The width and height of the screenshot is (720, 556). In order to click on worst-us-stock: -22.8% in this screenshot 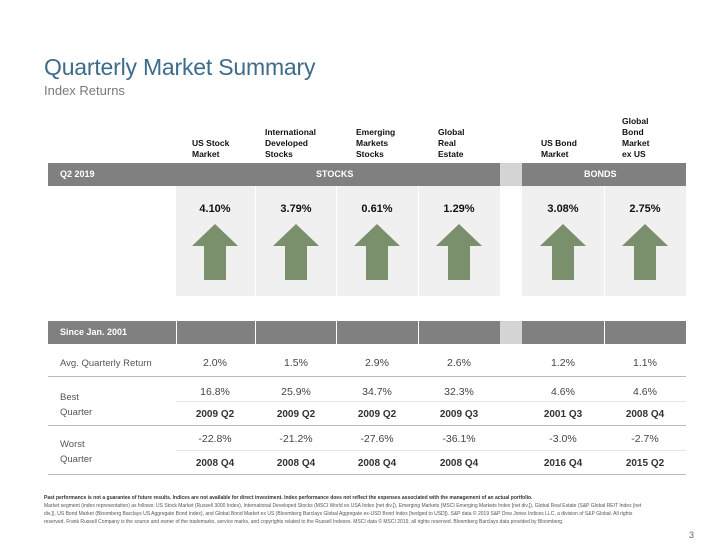, I will do `click(215, 439)`.